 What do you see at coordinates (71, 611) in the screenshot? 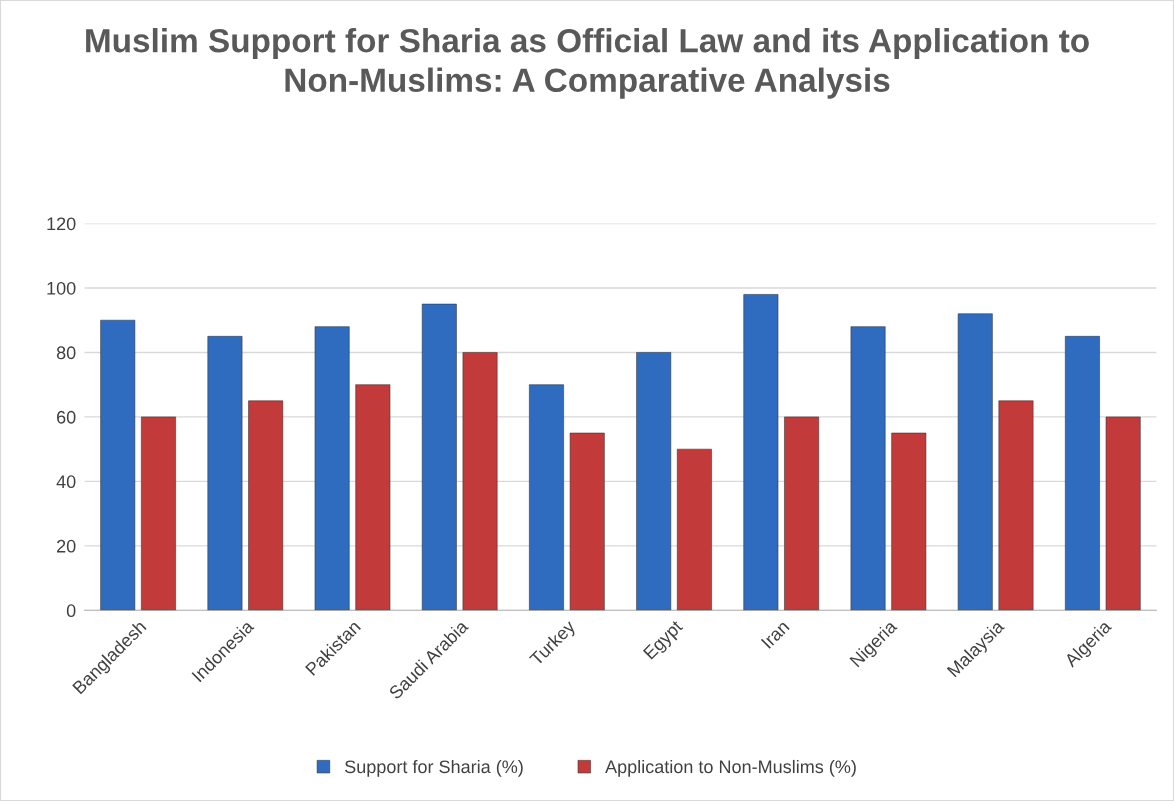
I see `y-tick-label: 0` at bounding box center [71, 611].